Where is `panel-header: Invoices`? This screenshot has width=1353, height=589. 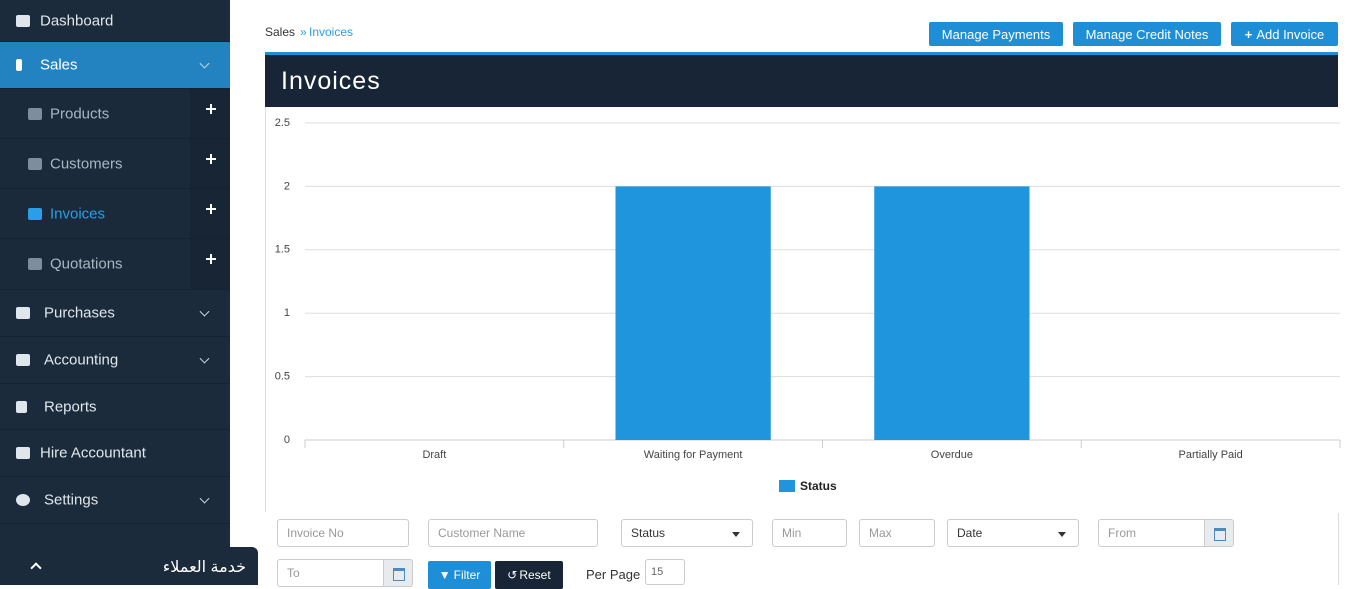
panel-header: Invoices is located at coordinates (801, 79).